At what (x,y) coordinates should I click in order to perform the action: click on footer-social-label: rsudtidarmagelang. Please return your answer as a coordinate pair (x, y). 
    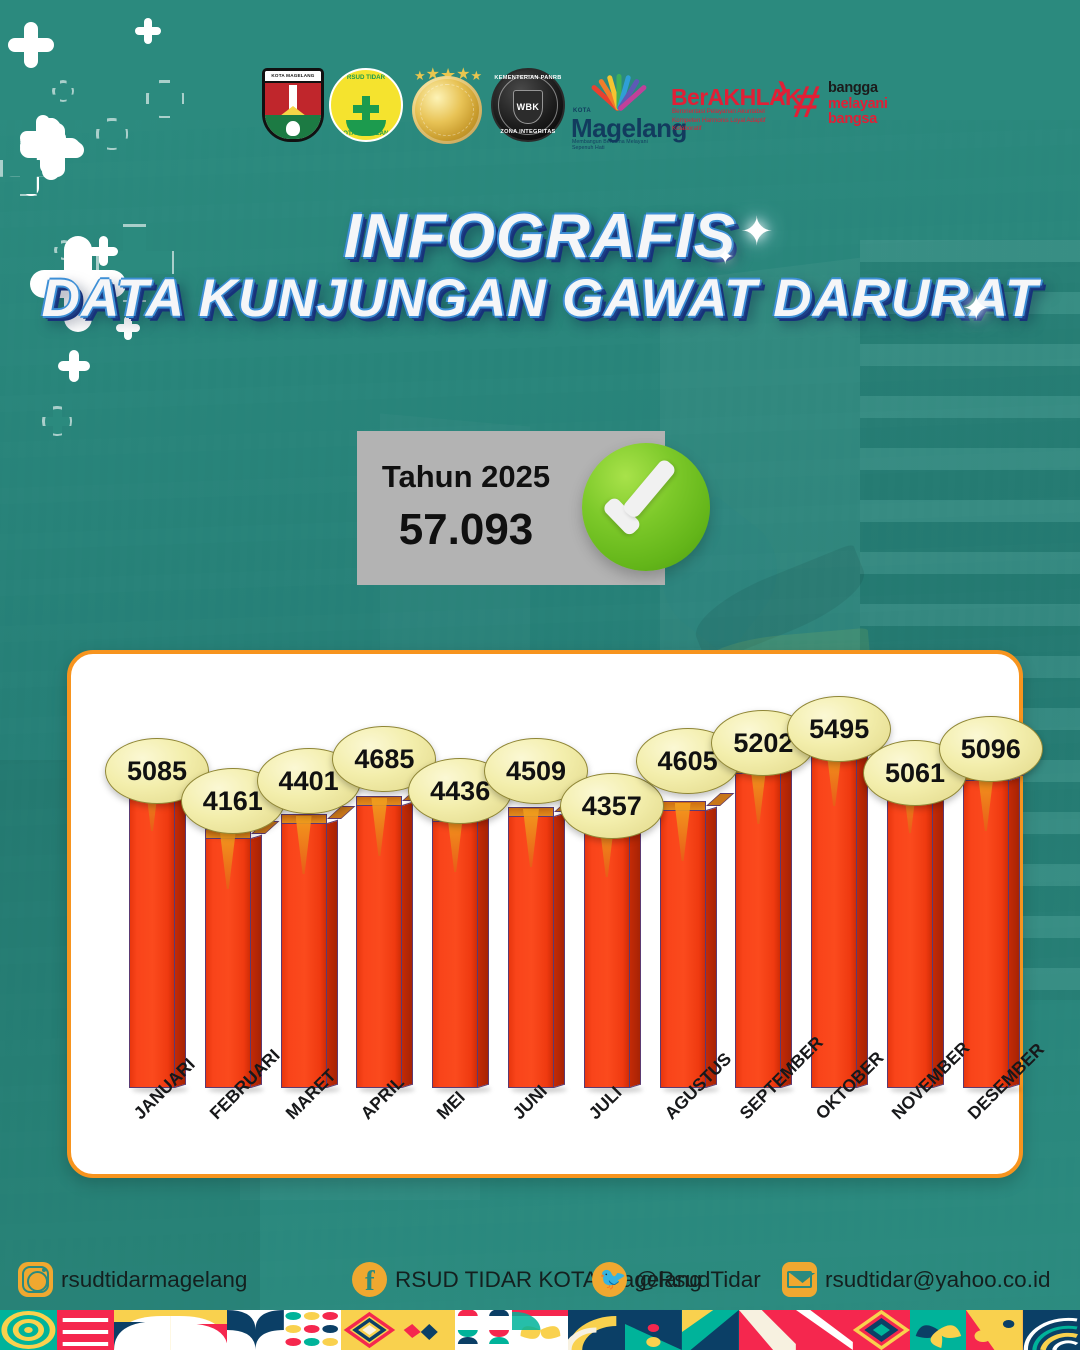
    Looking at the image, I should click on (154, 1279).